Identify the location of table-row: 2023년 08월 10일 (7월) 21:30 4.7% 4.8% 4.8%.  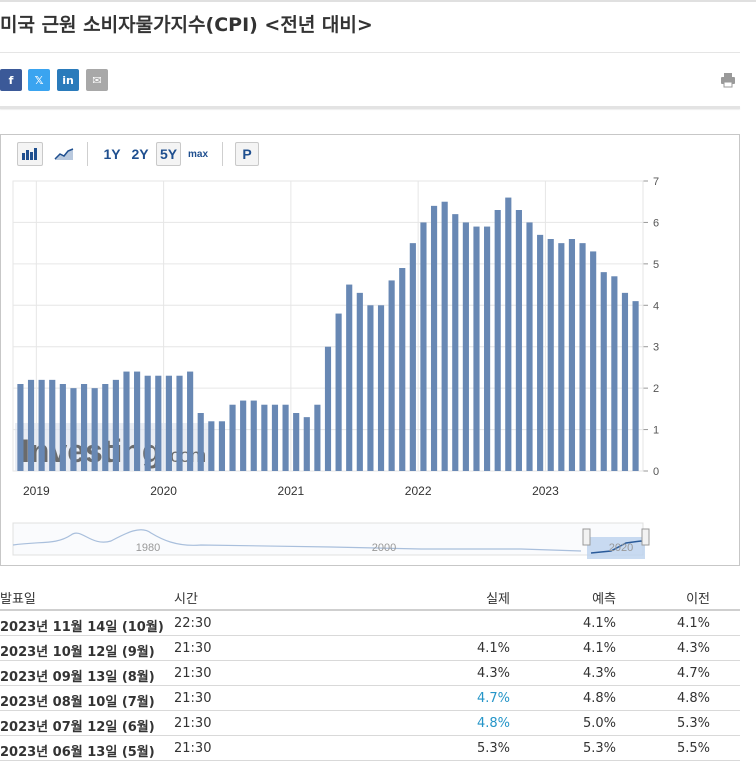
(370, 698).